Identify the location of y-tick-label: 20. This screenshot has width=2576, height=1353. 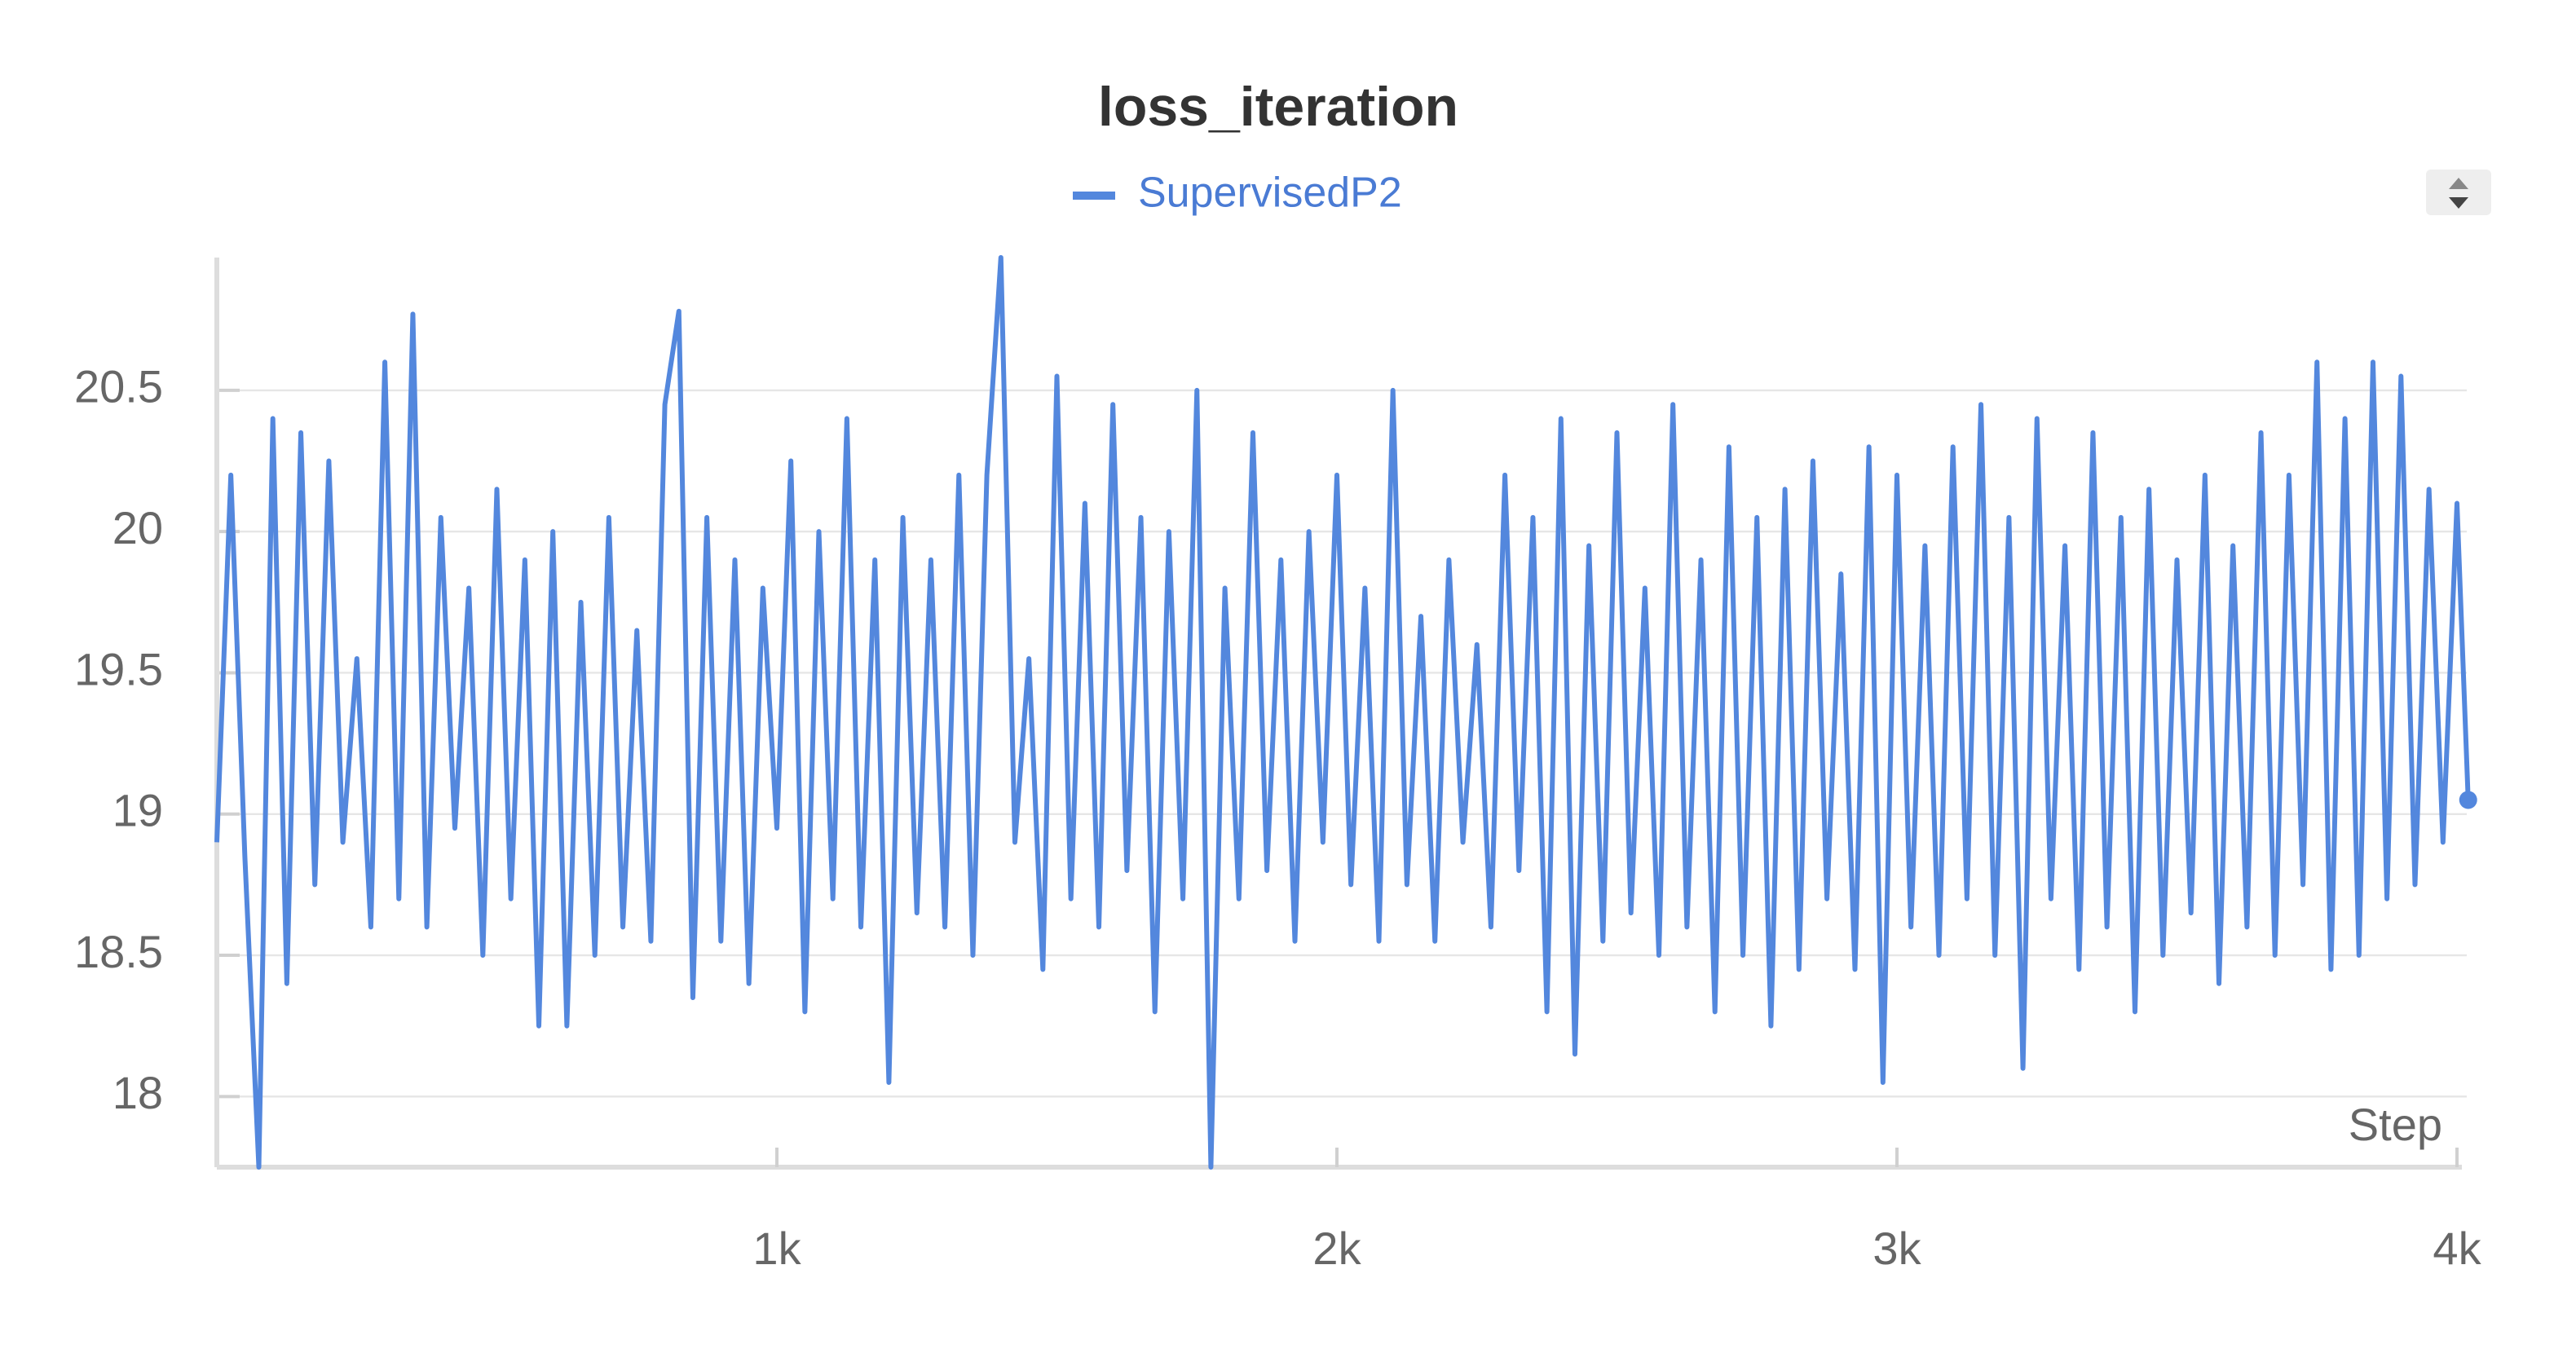
(137, 527).